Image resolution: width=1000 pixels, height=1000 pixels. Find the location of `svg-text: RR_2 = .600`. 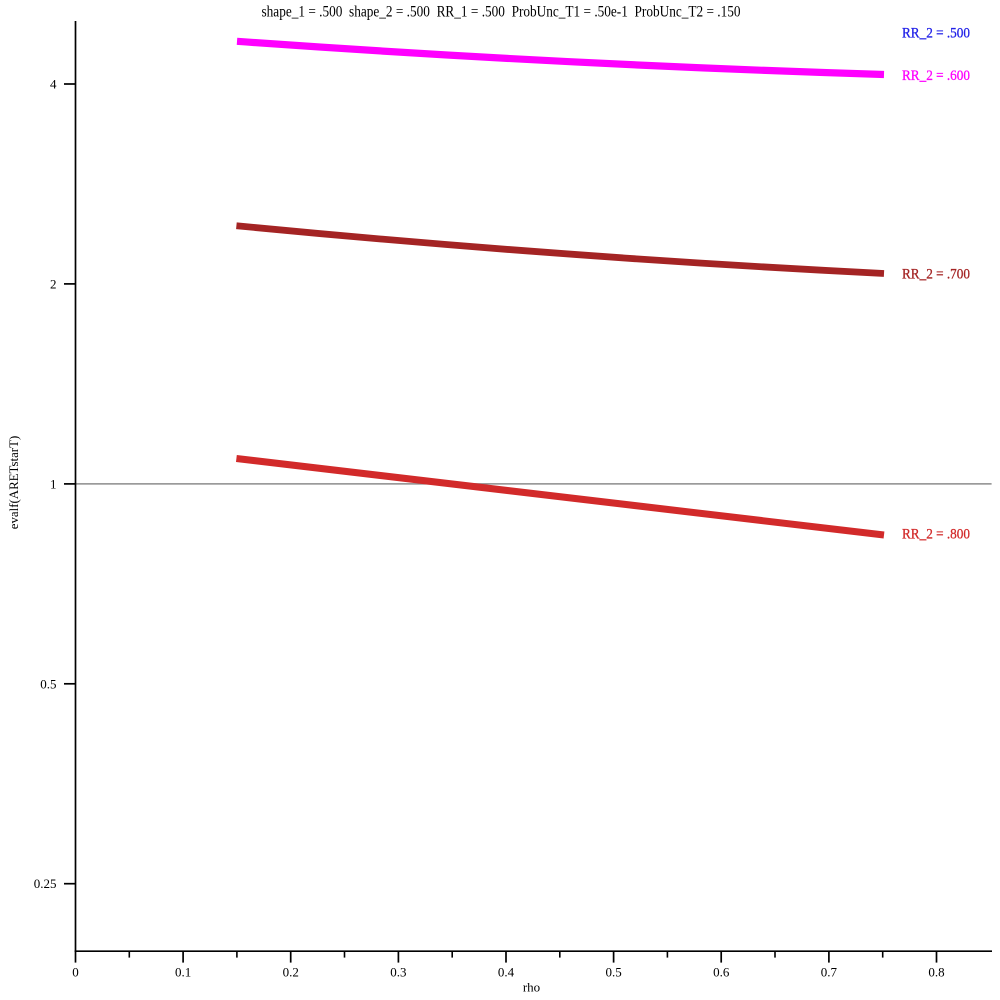

svg-text: RR_2 = .600 is located at coordinates (936, 76).